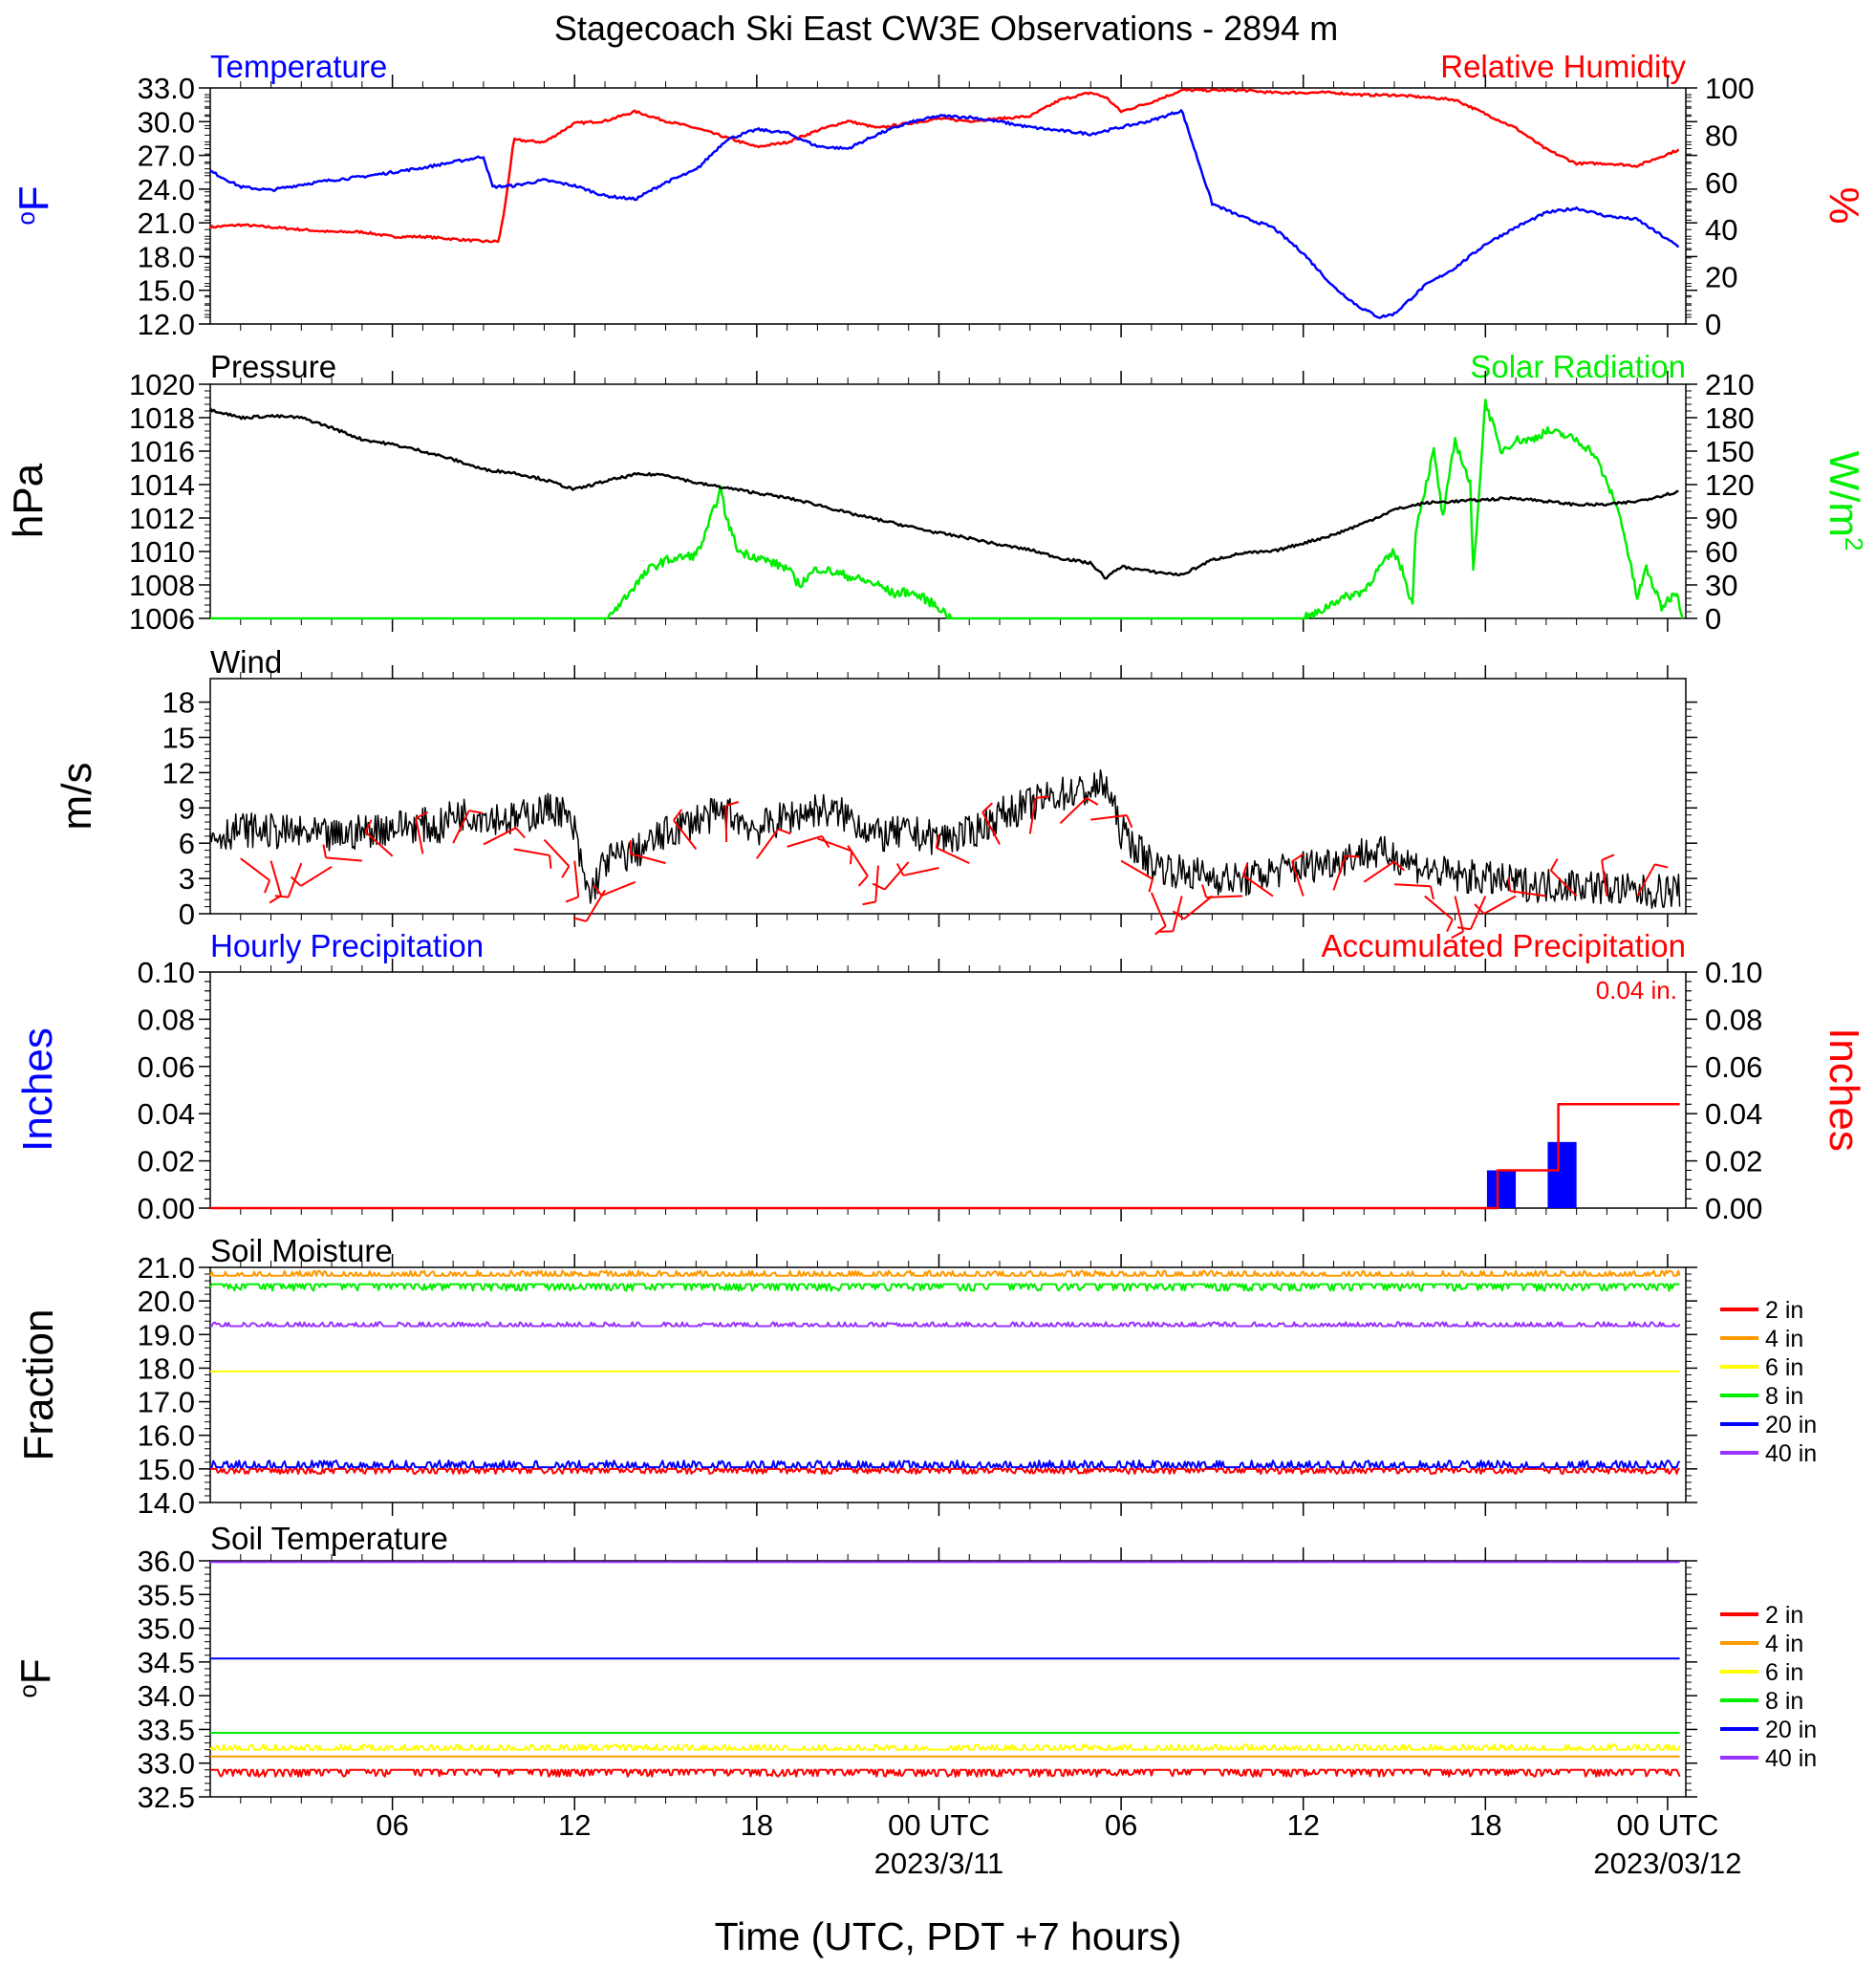 The image size is (1876, 1967). I want to click on precip-axis-tick-label: 0.00, so click(166, 1208).